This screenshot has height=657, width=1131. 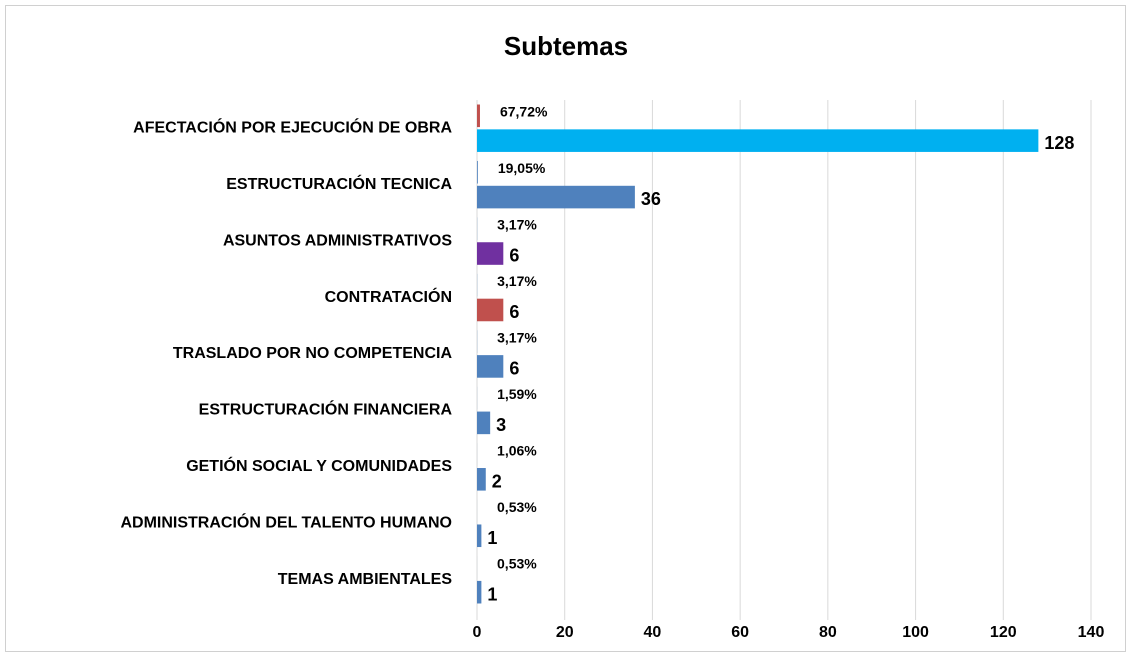 What do you see at coordinates (566, 46) in the screenshot?
I see `chart-title: Subtemas` at bounding box center [566, 46].